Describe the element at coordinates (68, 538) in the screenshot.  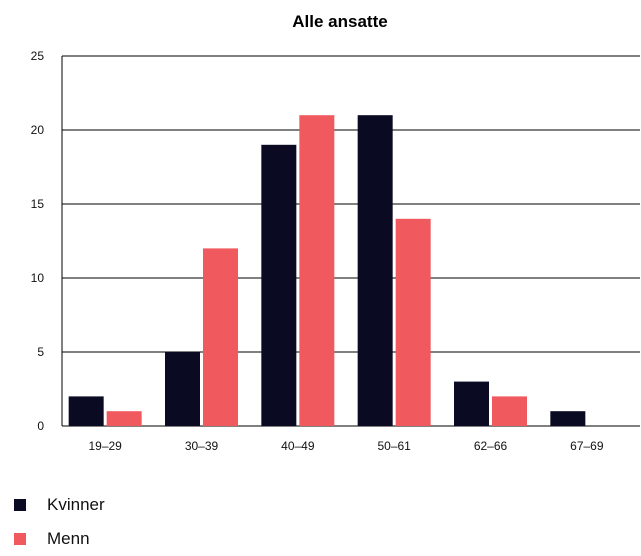
I see `legend-label-menn: Menn` at that location.